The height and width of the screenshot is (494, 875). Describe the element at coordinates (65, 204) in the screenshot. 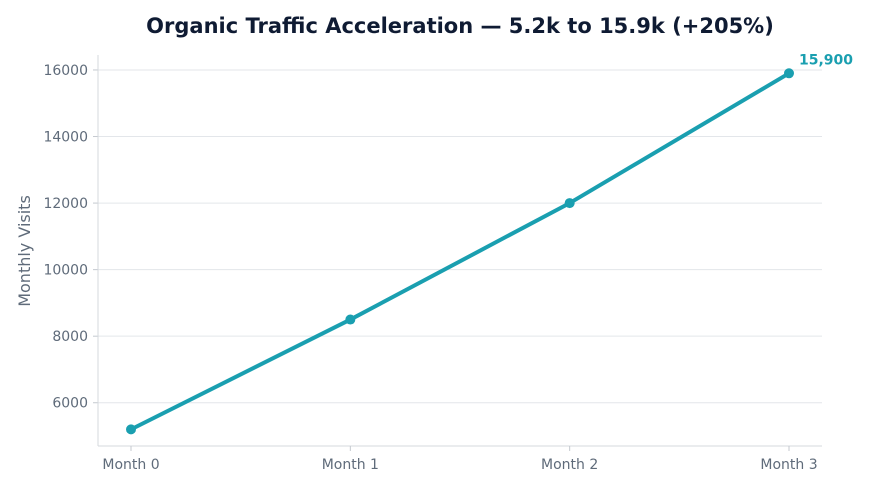

I see `y-tick-label: 12000` at that location.